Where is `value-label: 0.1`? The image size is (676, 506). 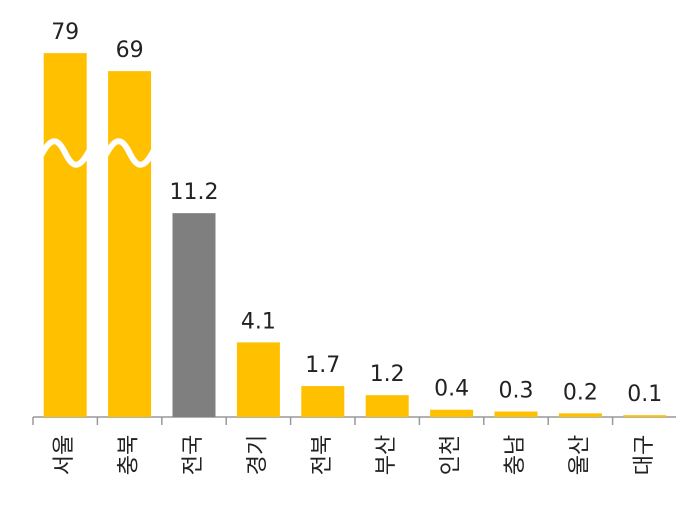 value-label: 0.1 is located at coordinates (644, 394).